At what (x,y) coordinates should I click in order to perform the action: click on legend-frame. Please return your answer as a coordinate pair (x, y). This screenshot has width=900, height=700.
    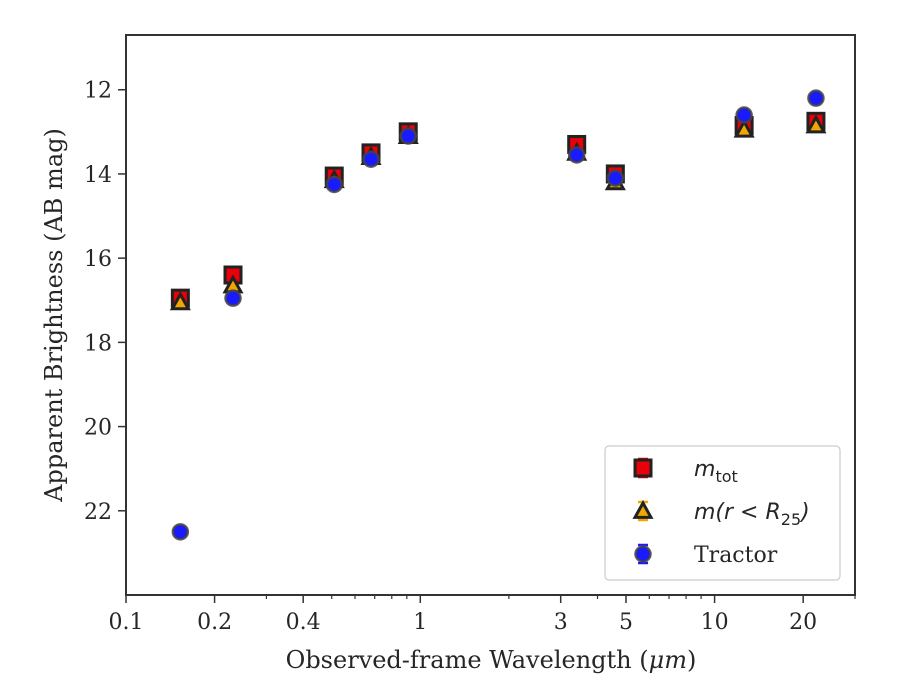
    Looking at the image, I should click on (722, 513).